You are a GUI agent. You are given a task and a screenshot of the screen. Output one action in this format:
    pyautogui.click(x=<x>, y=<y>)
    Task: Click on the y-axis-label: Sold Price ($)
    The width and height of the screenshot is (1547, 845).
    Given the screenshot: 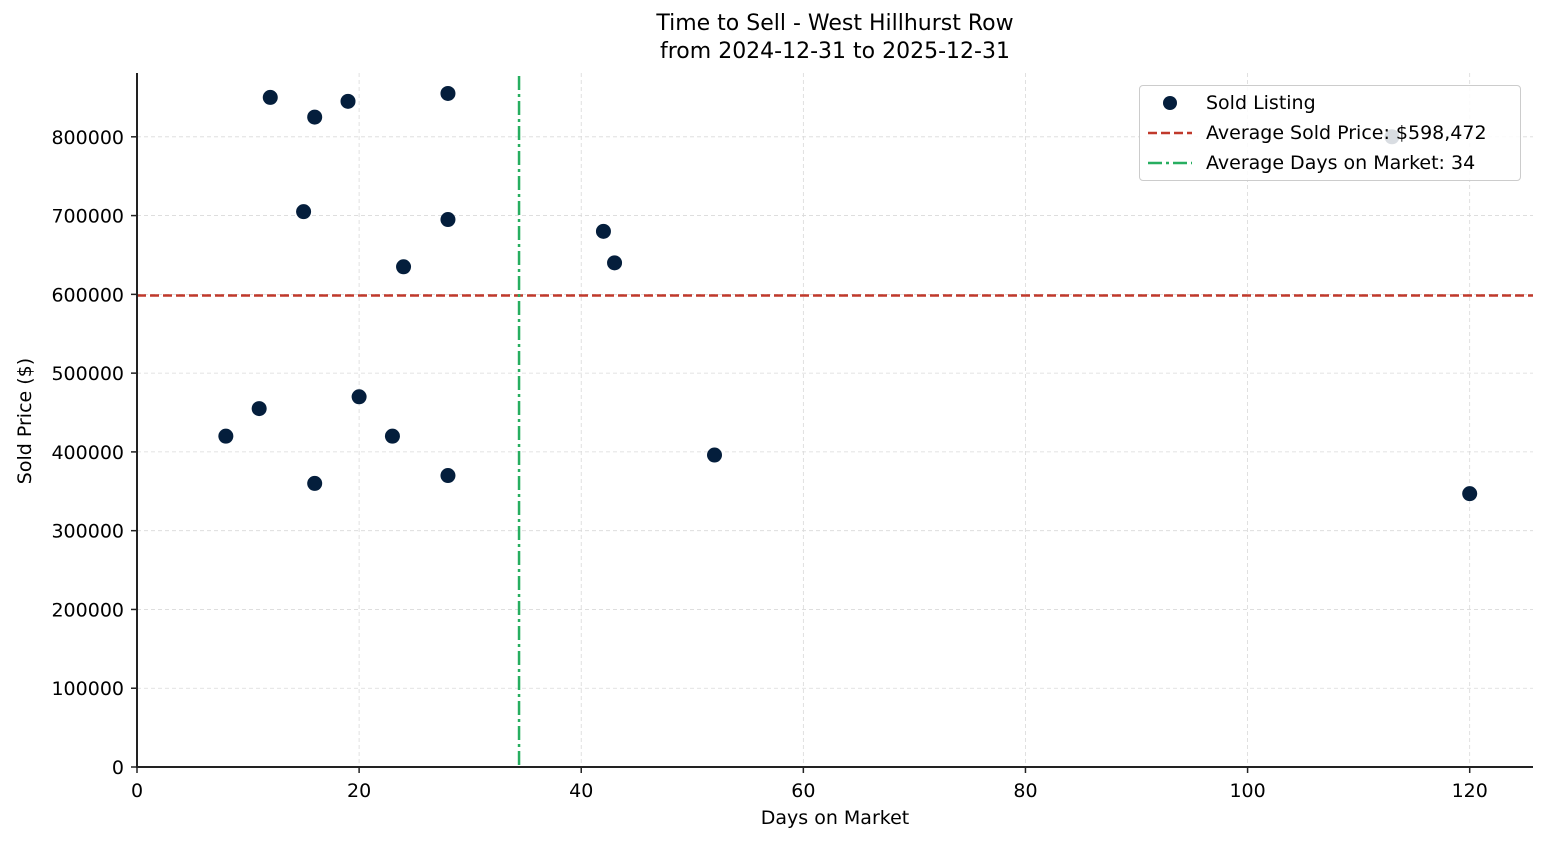 What is the action you would take?
    pyautogui.click(x=25, y=421)
    